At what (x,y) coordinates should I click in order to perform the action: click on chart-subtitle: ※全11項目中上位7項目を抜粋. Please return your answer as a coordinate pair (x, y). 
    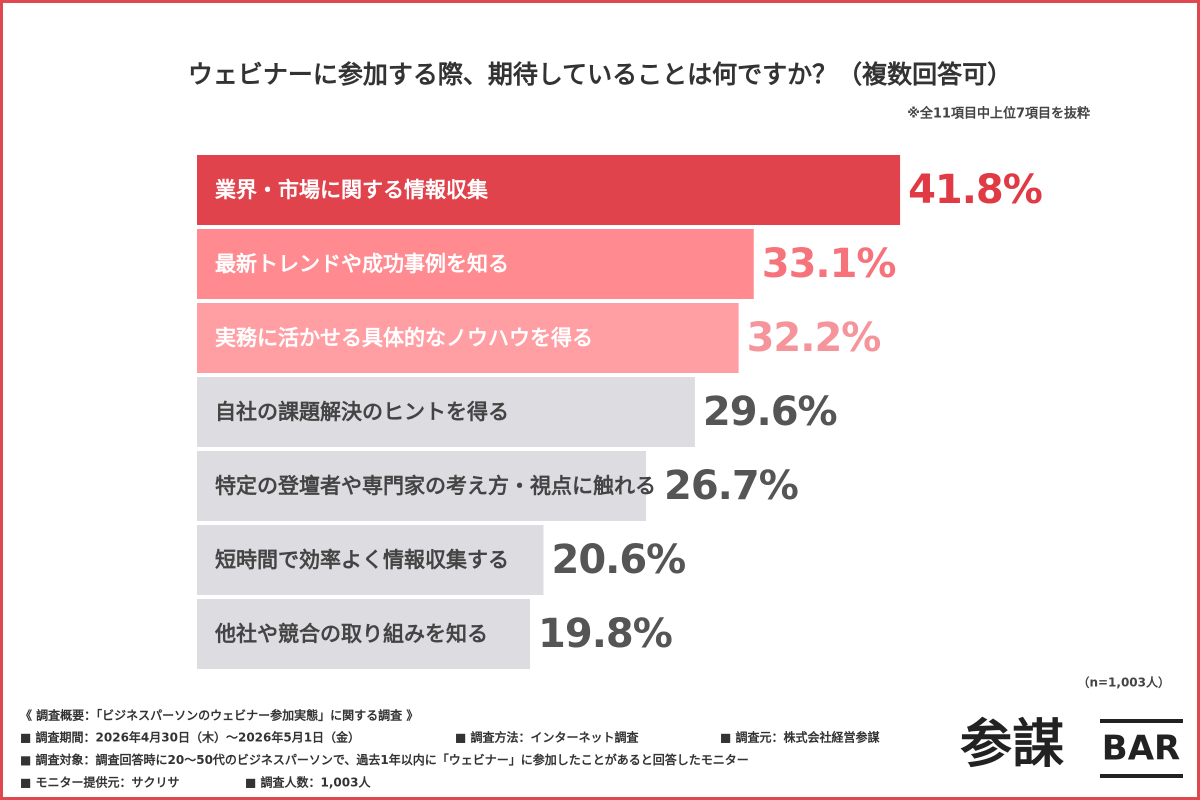
    Looking at the image, I should click on (998, 114).